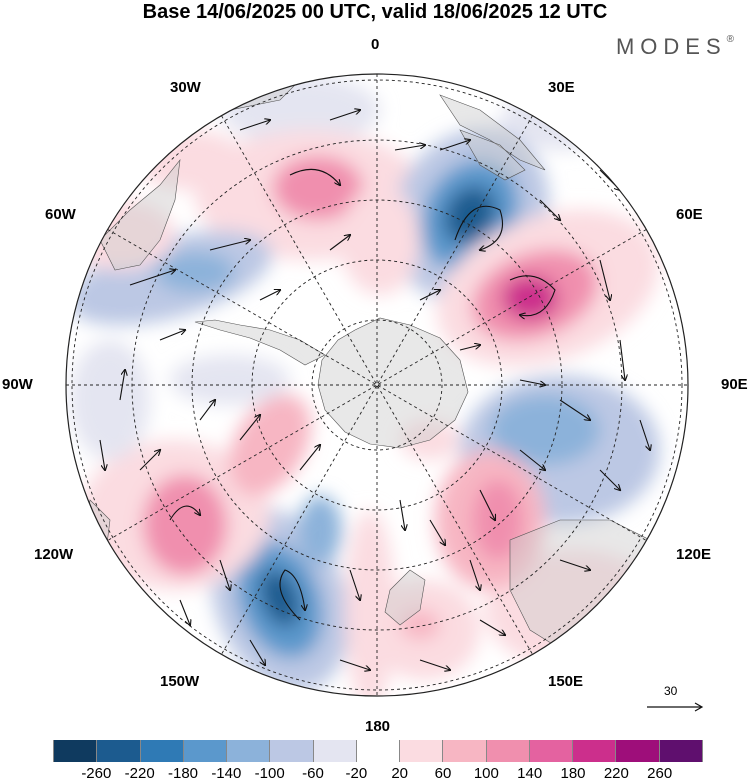 The image size is (750, 783). What do you see at coordinates (399, 773) in the screenshot?
I see `colorbar-tick-label: 20` at bounding box center [399, 773].